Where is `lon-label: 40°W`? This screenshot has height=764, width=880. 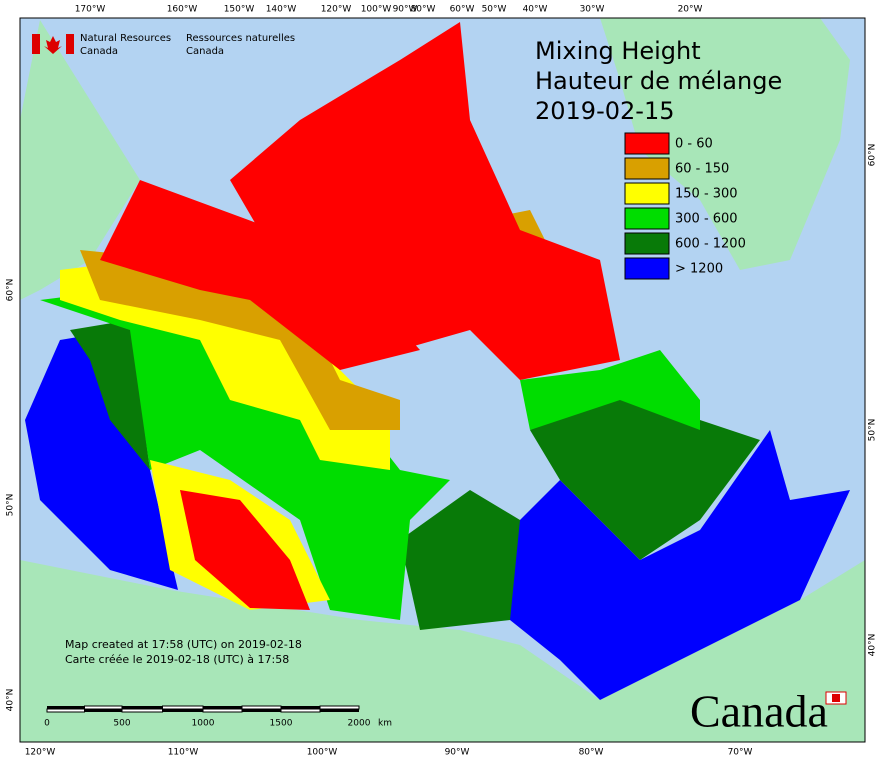 lon-label: 40°W is located at coordinates (535, 10).